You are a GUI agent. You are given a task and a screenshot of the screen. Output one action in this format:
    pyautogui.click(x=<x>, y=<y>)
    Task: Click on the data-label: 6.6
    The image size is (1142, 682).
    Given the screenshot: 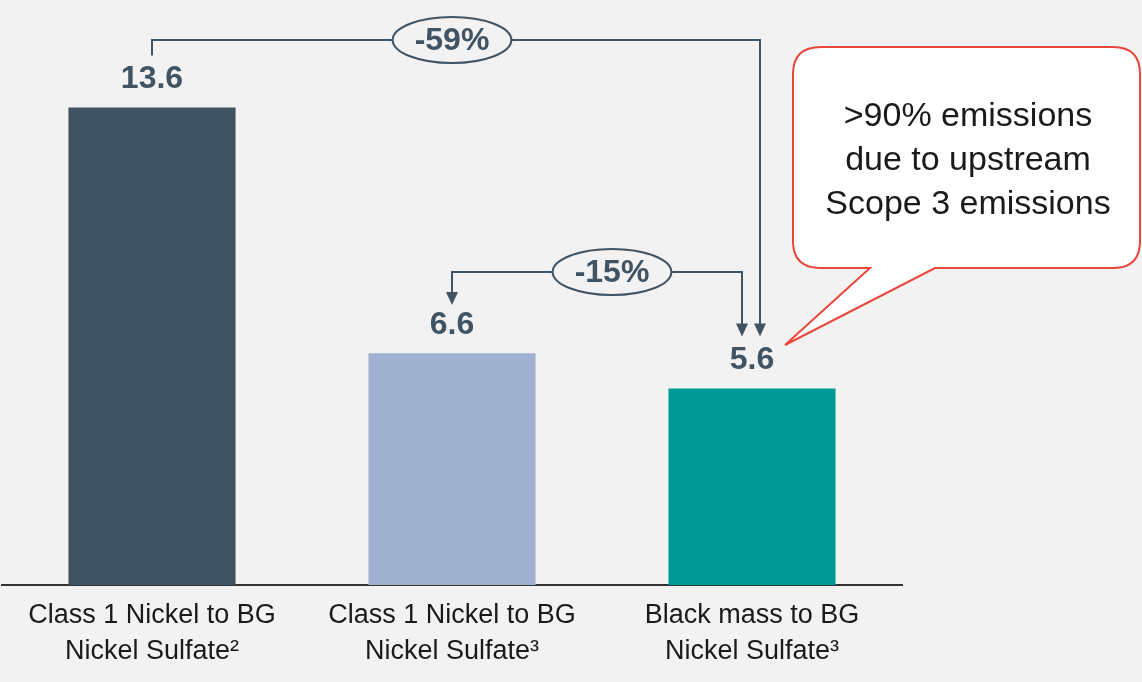 What is the action you would take?
    pyautogui.click(x=452, y=323)
    